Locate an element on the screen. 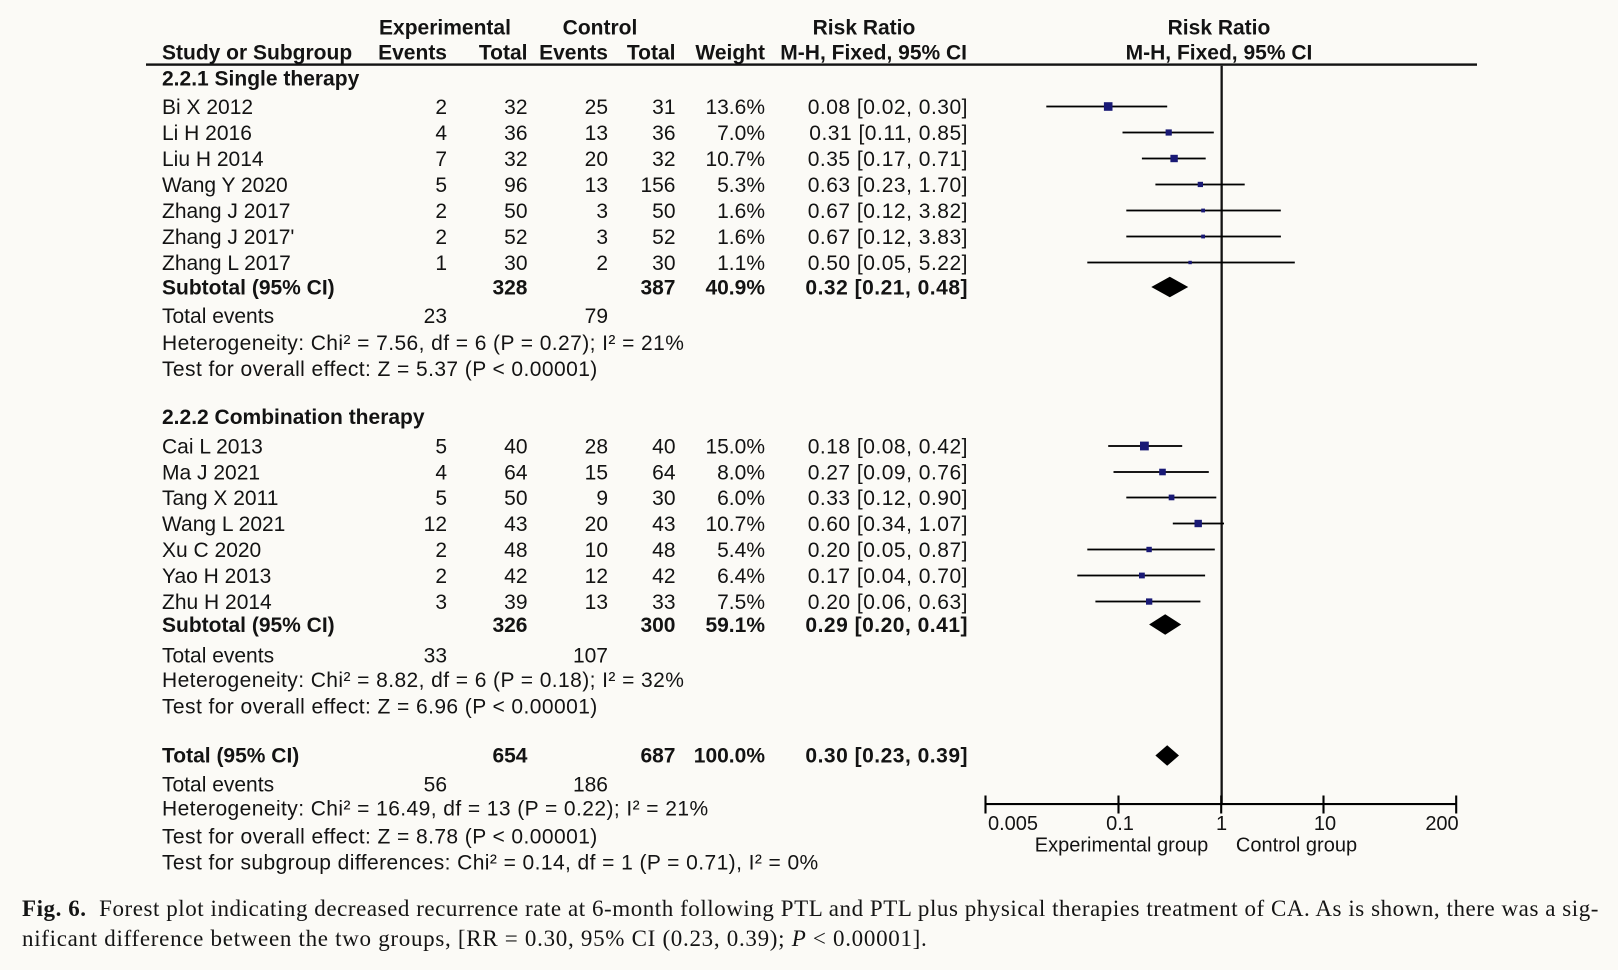 The height and width of the screenshot is (970, 1618). svg-text: 200 is located at coordinates (1441, 824).